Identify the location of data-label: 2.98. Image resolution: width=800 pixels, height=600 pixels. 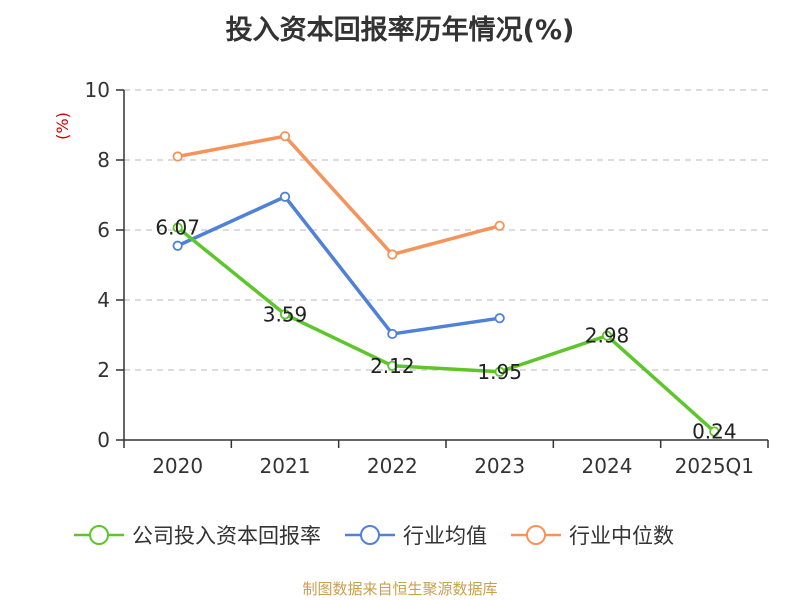
(607, 336).